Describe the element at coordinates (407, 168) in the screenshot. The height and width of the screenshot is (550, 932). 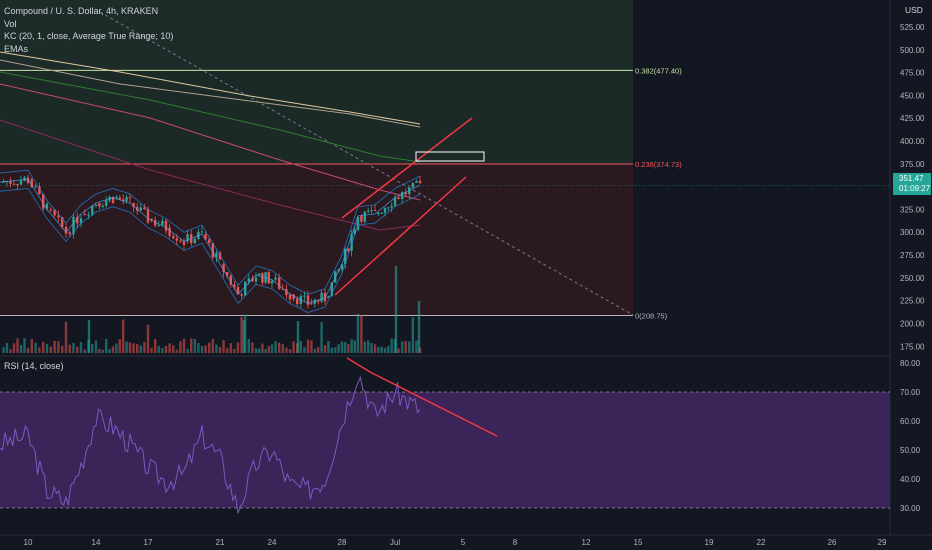
I see `channel-upper-line` at that location.